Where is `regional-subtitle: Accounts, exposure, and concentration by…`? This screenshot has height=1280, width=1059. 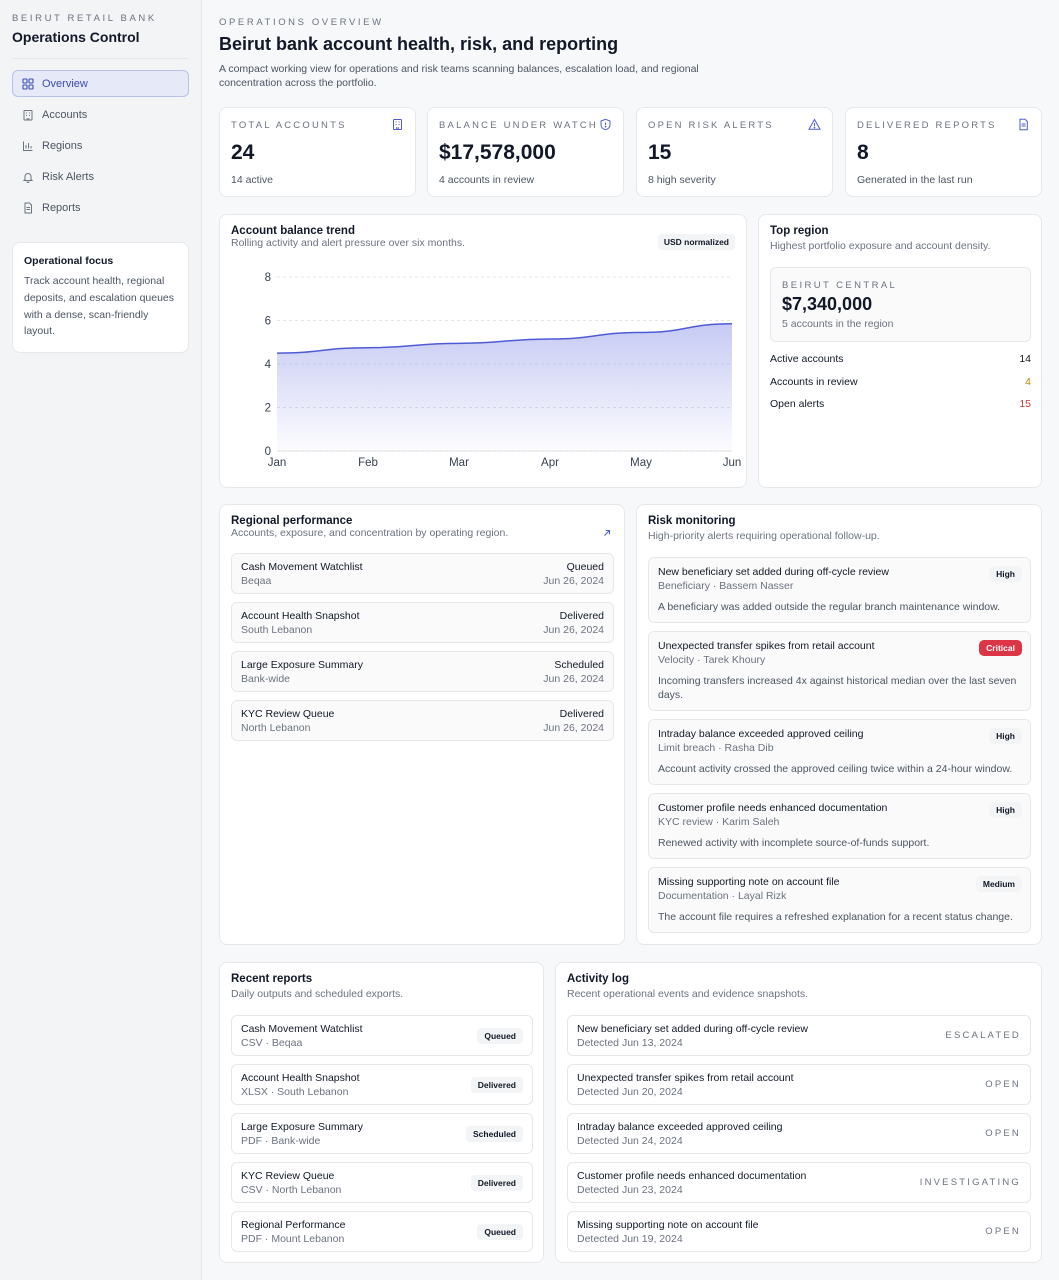 regional-subtitle: Accounts, exposure, and concentration by… is located at coordinates (370, 533).